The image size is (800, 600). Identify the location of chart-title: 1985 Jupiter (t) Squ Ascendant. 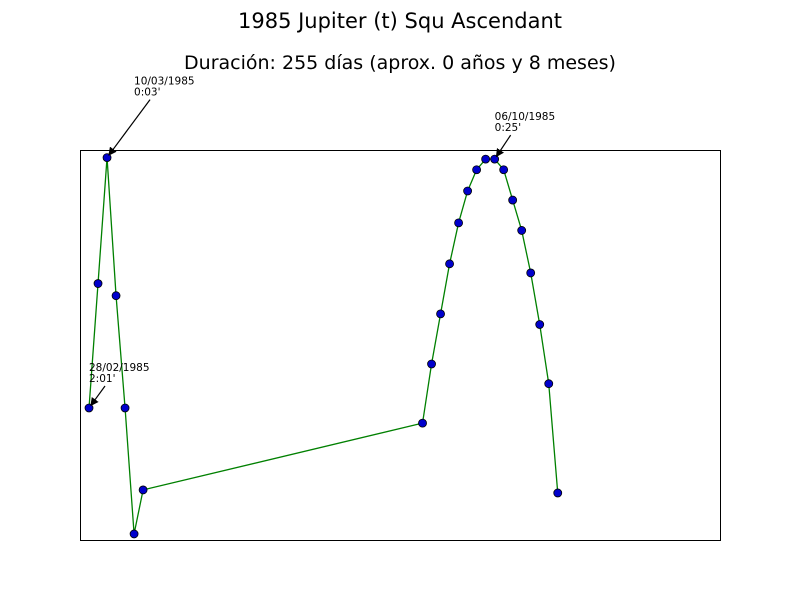
(400, 21).